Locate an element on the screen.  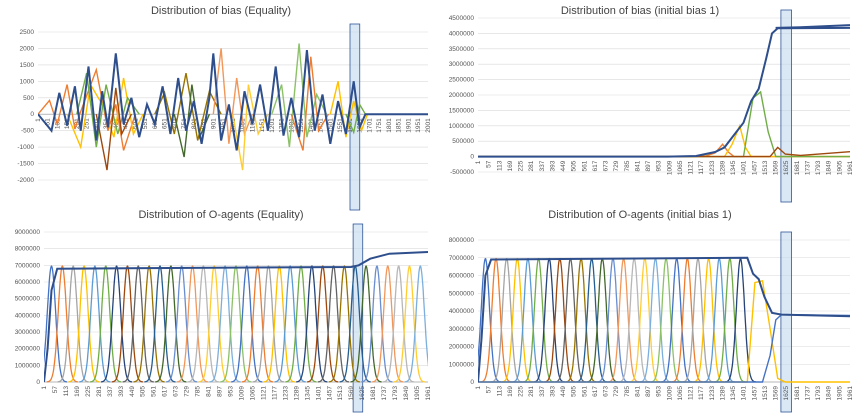
x-tick-label: 1351 is located at coordinates (301, 125).